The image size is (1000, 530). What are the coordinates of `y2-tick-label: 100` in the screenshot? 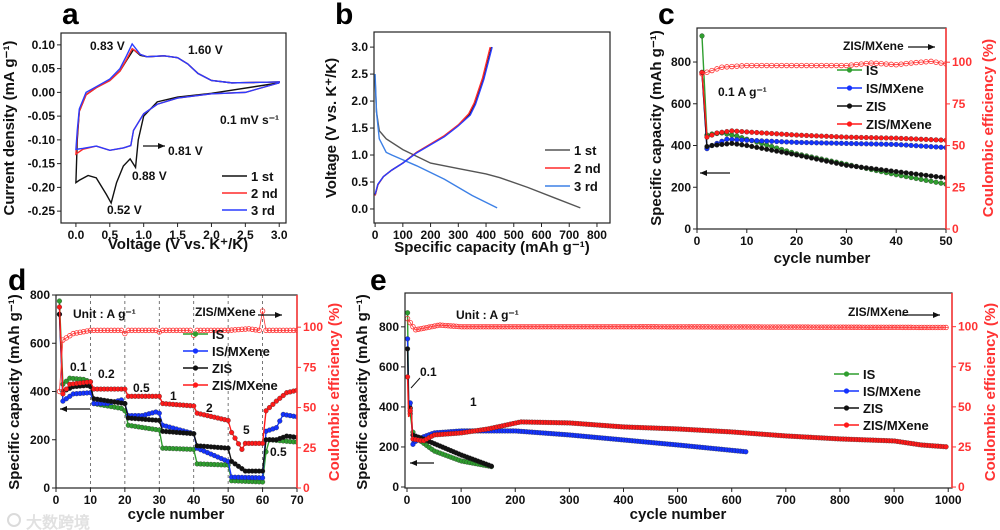 It's located at (962, 62).